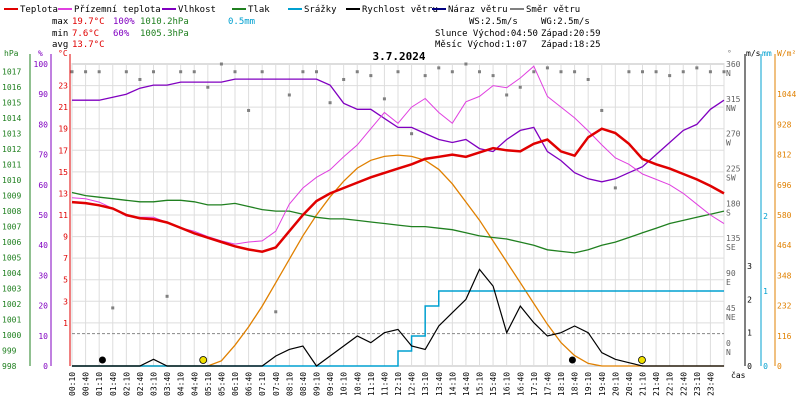 This screenshot has height=404, width=800. What do you see at coordinates (249, 384) in the screenshot?
I see `x-tick-label: 06:40` at bounding box center [249, 384].